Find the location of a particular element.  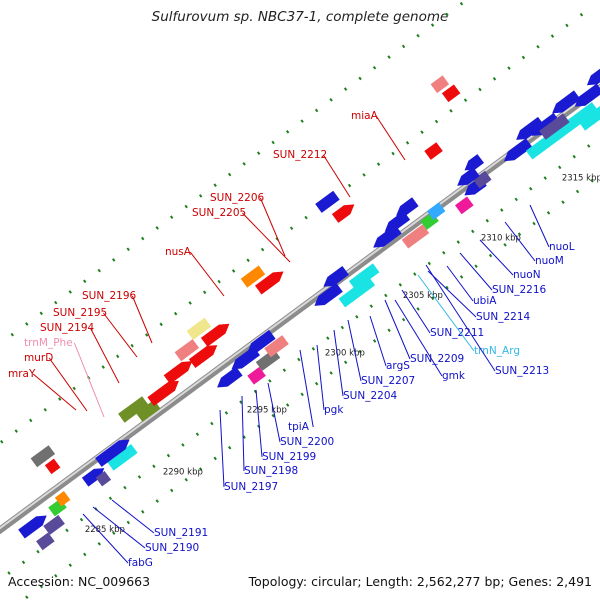

leader-line-nuol is located at coordinates (539, 226).